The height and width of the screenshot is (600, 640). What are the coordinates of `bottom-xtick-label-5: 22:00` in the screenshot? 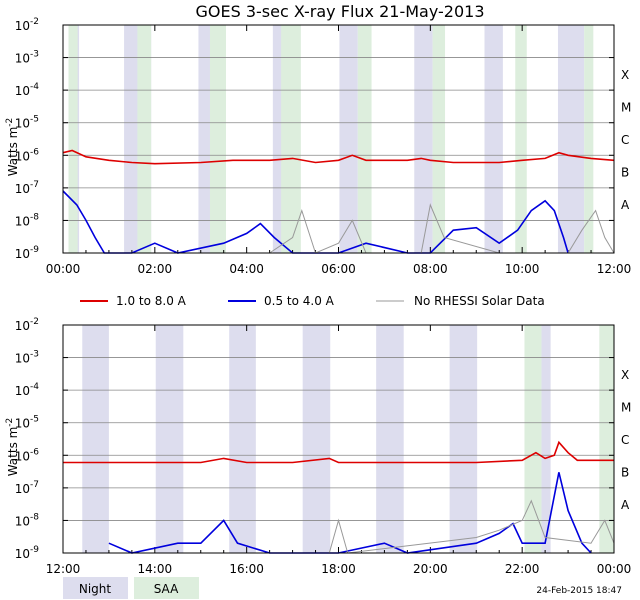 It's located at (522, 569).